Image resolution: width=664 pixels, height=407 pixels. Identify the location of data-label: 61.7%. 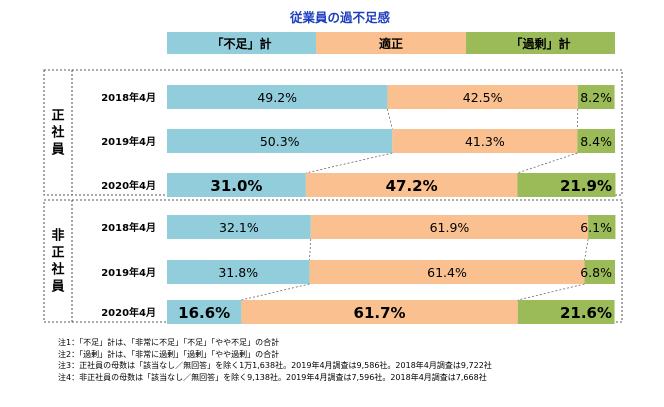
(380, 313).